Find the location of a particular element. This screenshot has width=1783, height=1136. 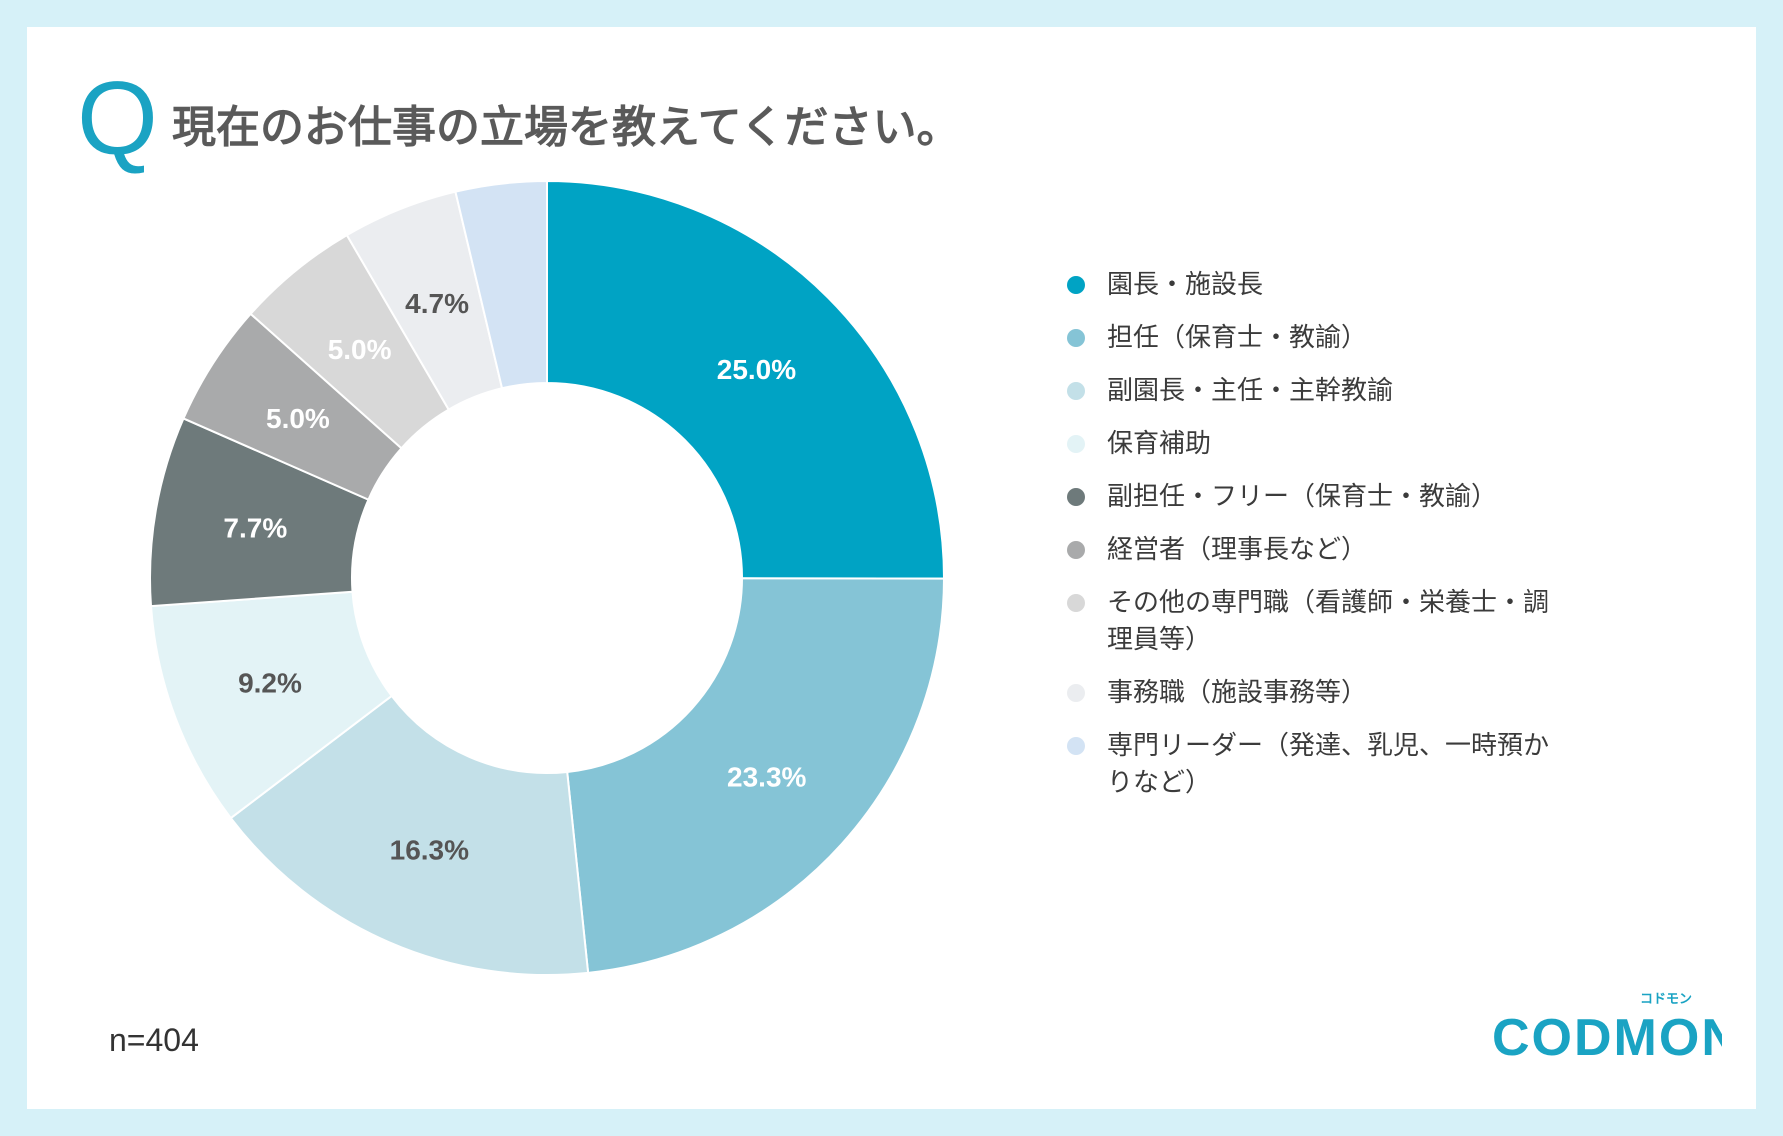

legend-item: 経営者（理事長など） is located at coordinates (1317, 550).